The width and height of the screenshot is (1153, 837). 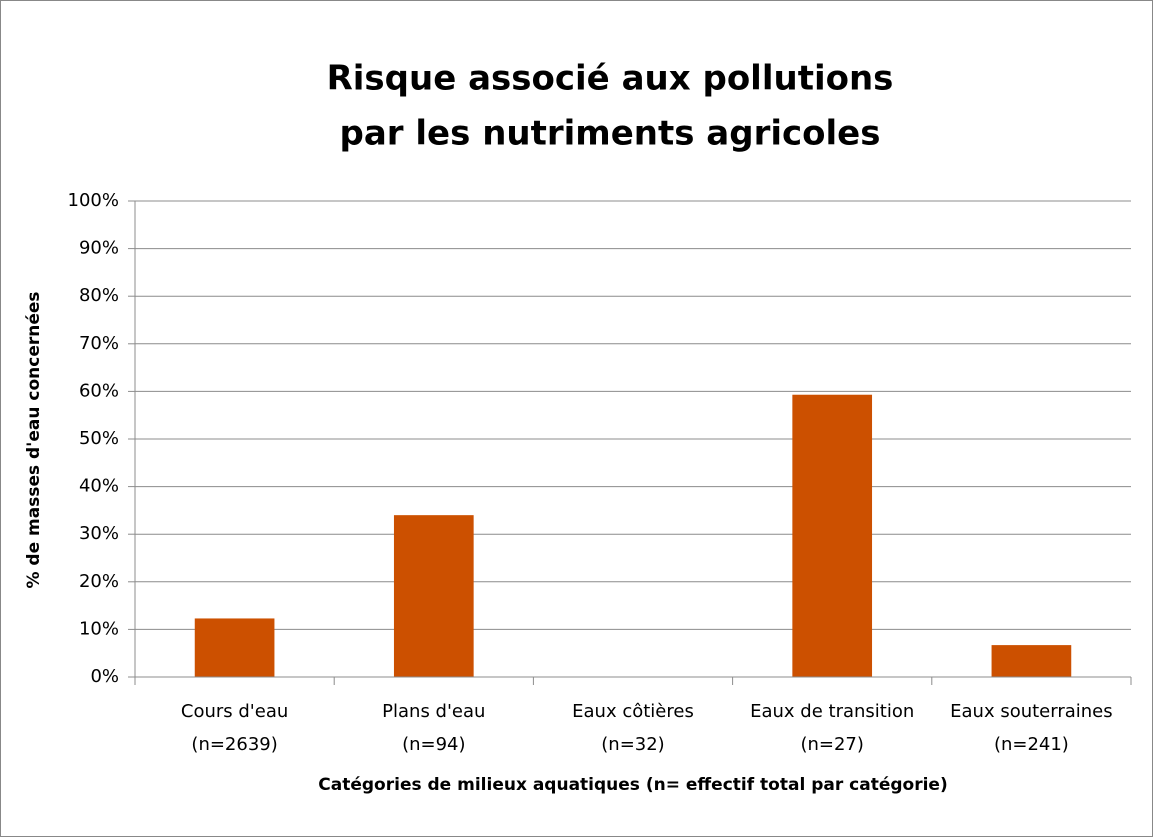 What do you see at coordinates (99, 486) in the screenshot?
I see `y-tick-label: 40%` at bounding box center [99, 486].